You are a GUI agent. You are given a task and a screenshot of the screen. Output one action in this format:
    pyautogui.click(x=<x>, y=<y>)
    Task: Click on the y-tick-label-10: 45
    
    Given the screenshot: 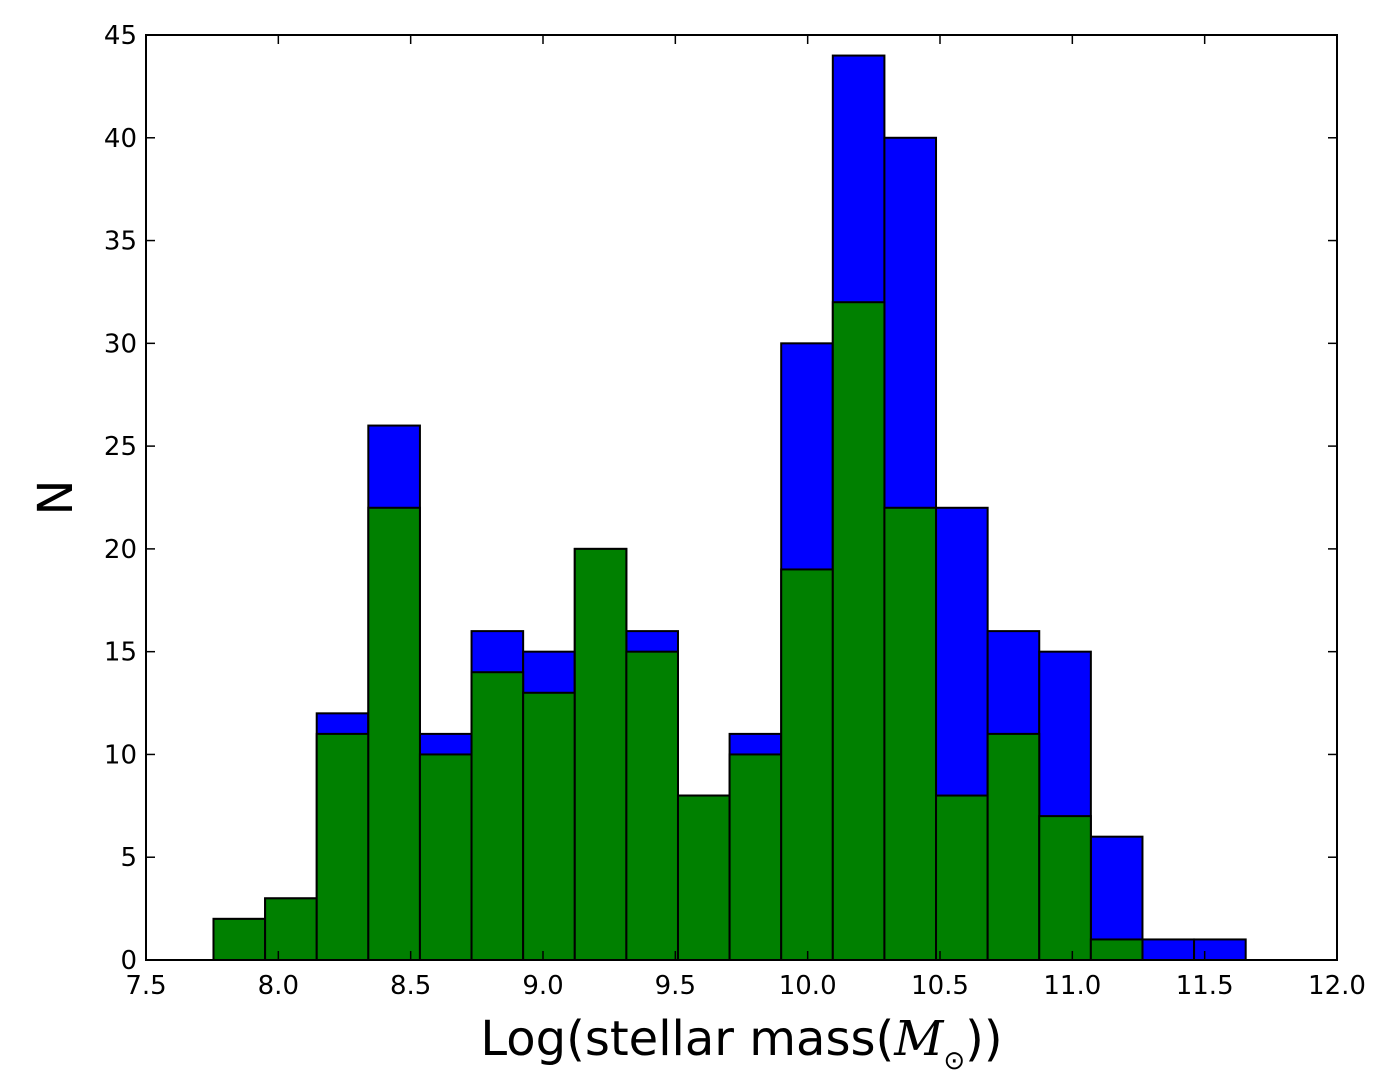 What is the action you would take?
    pyautogui.click(x=120, y=36)
    